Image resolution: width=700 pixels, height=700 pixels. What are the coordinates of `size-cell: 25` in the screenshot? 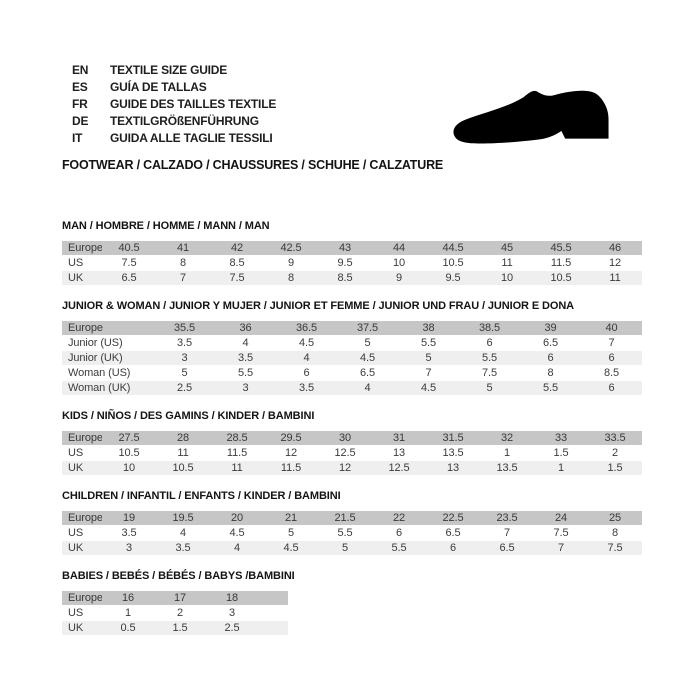 It's located at (615, 518).